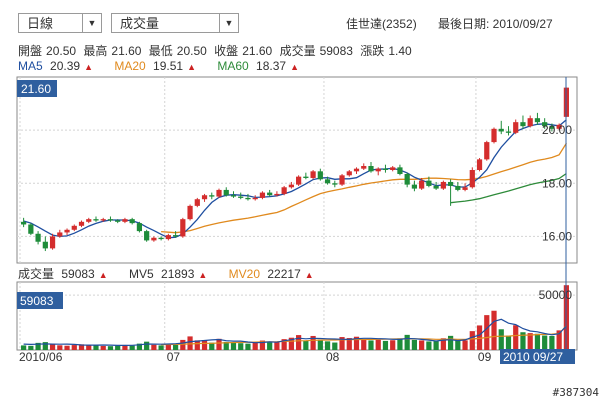 The width and height of the screenshot is (605, 404). What do you see at coordinates (41, 357) in the screenshot?
I see `x-axis-label: 2010/06` at bounding box center [41, 357].